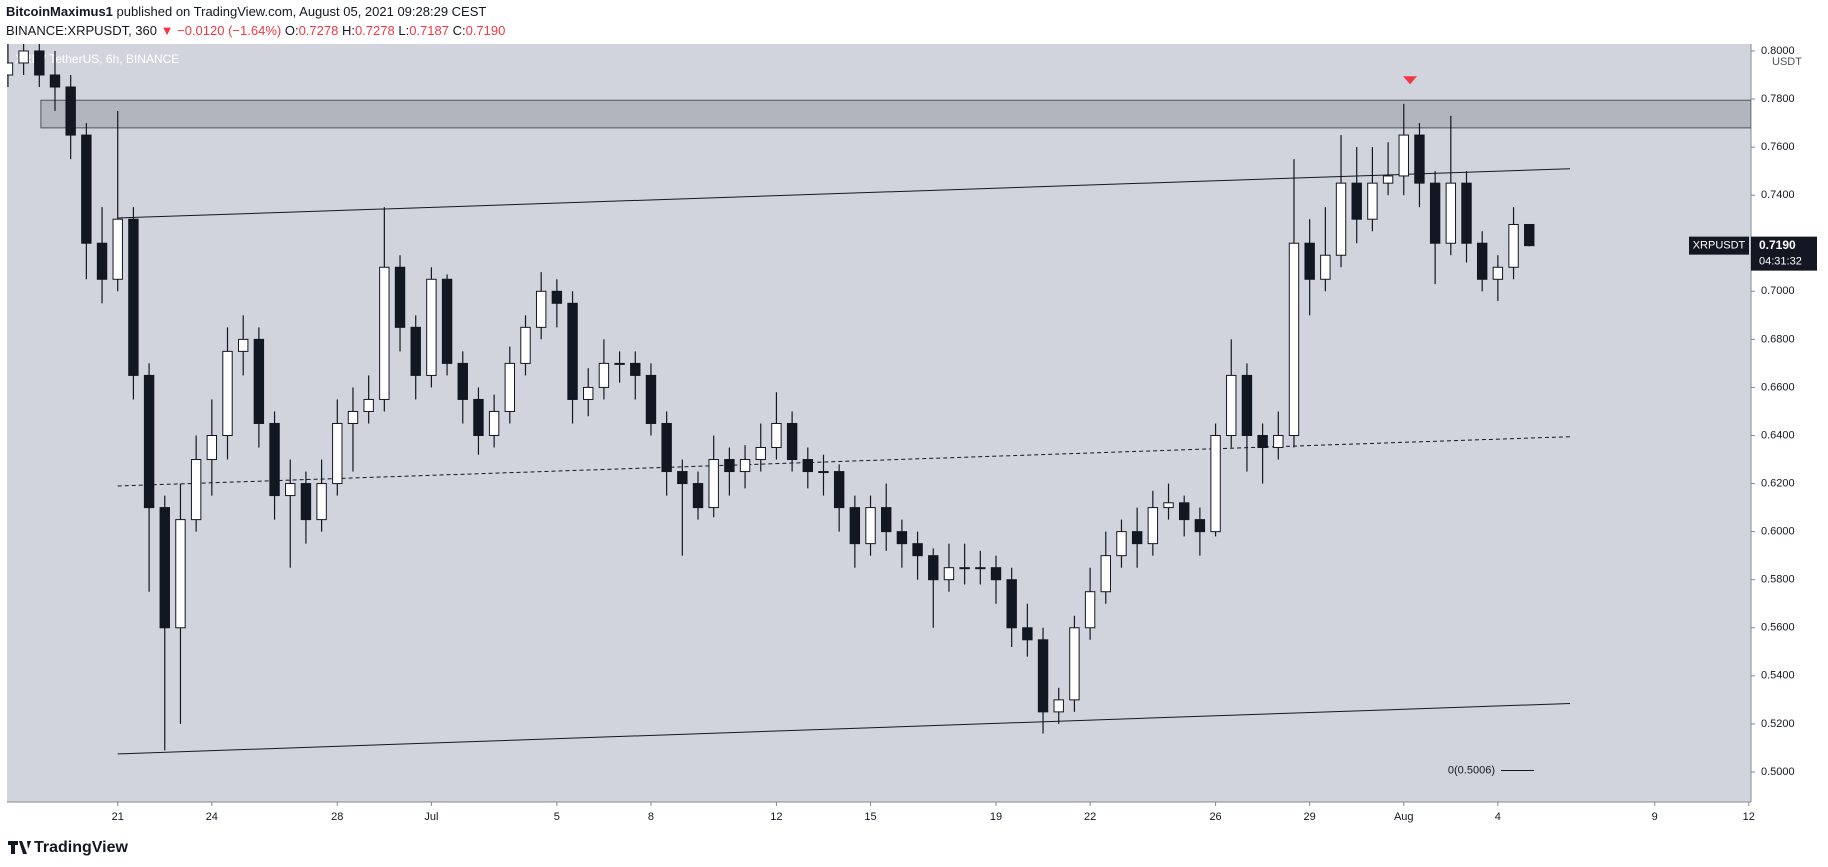 This screenshot has height=867, width=1828. Describe the element at coordinates (1778, 772) in the screenshot. I see `y-tick-label: 0.5000` at that location.